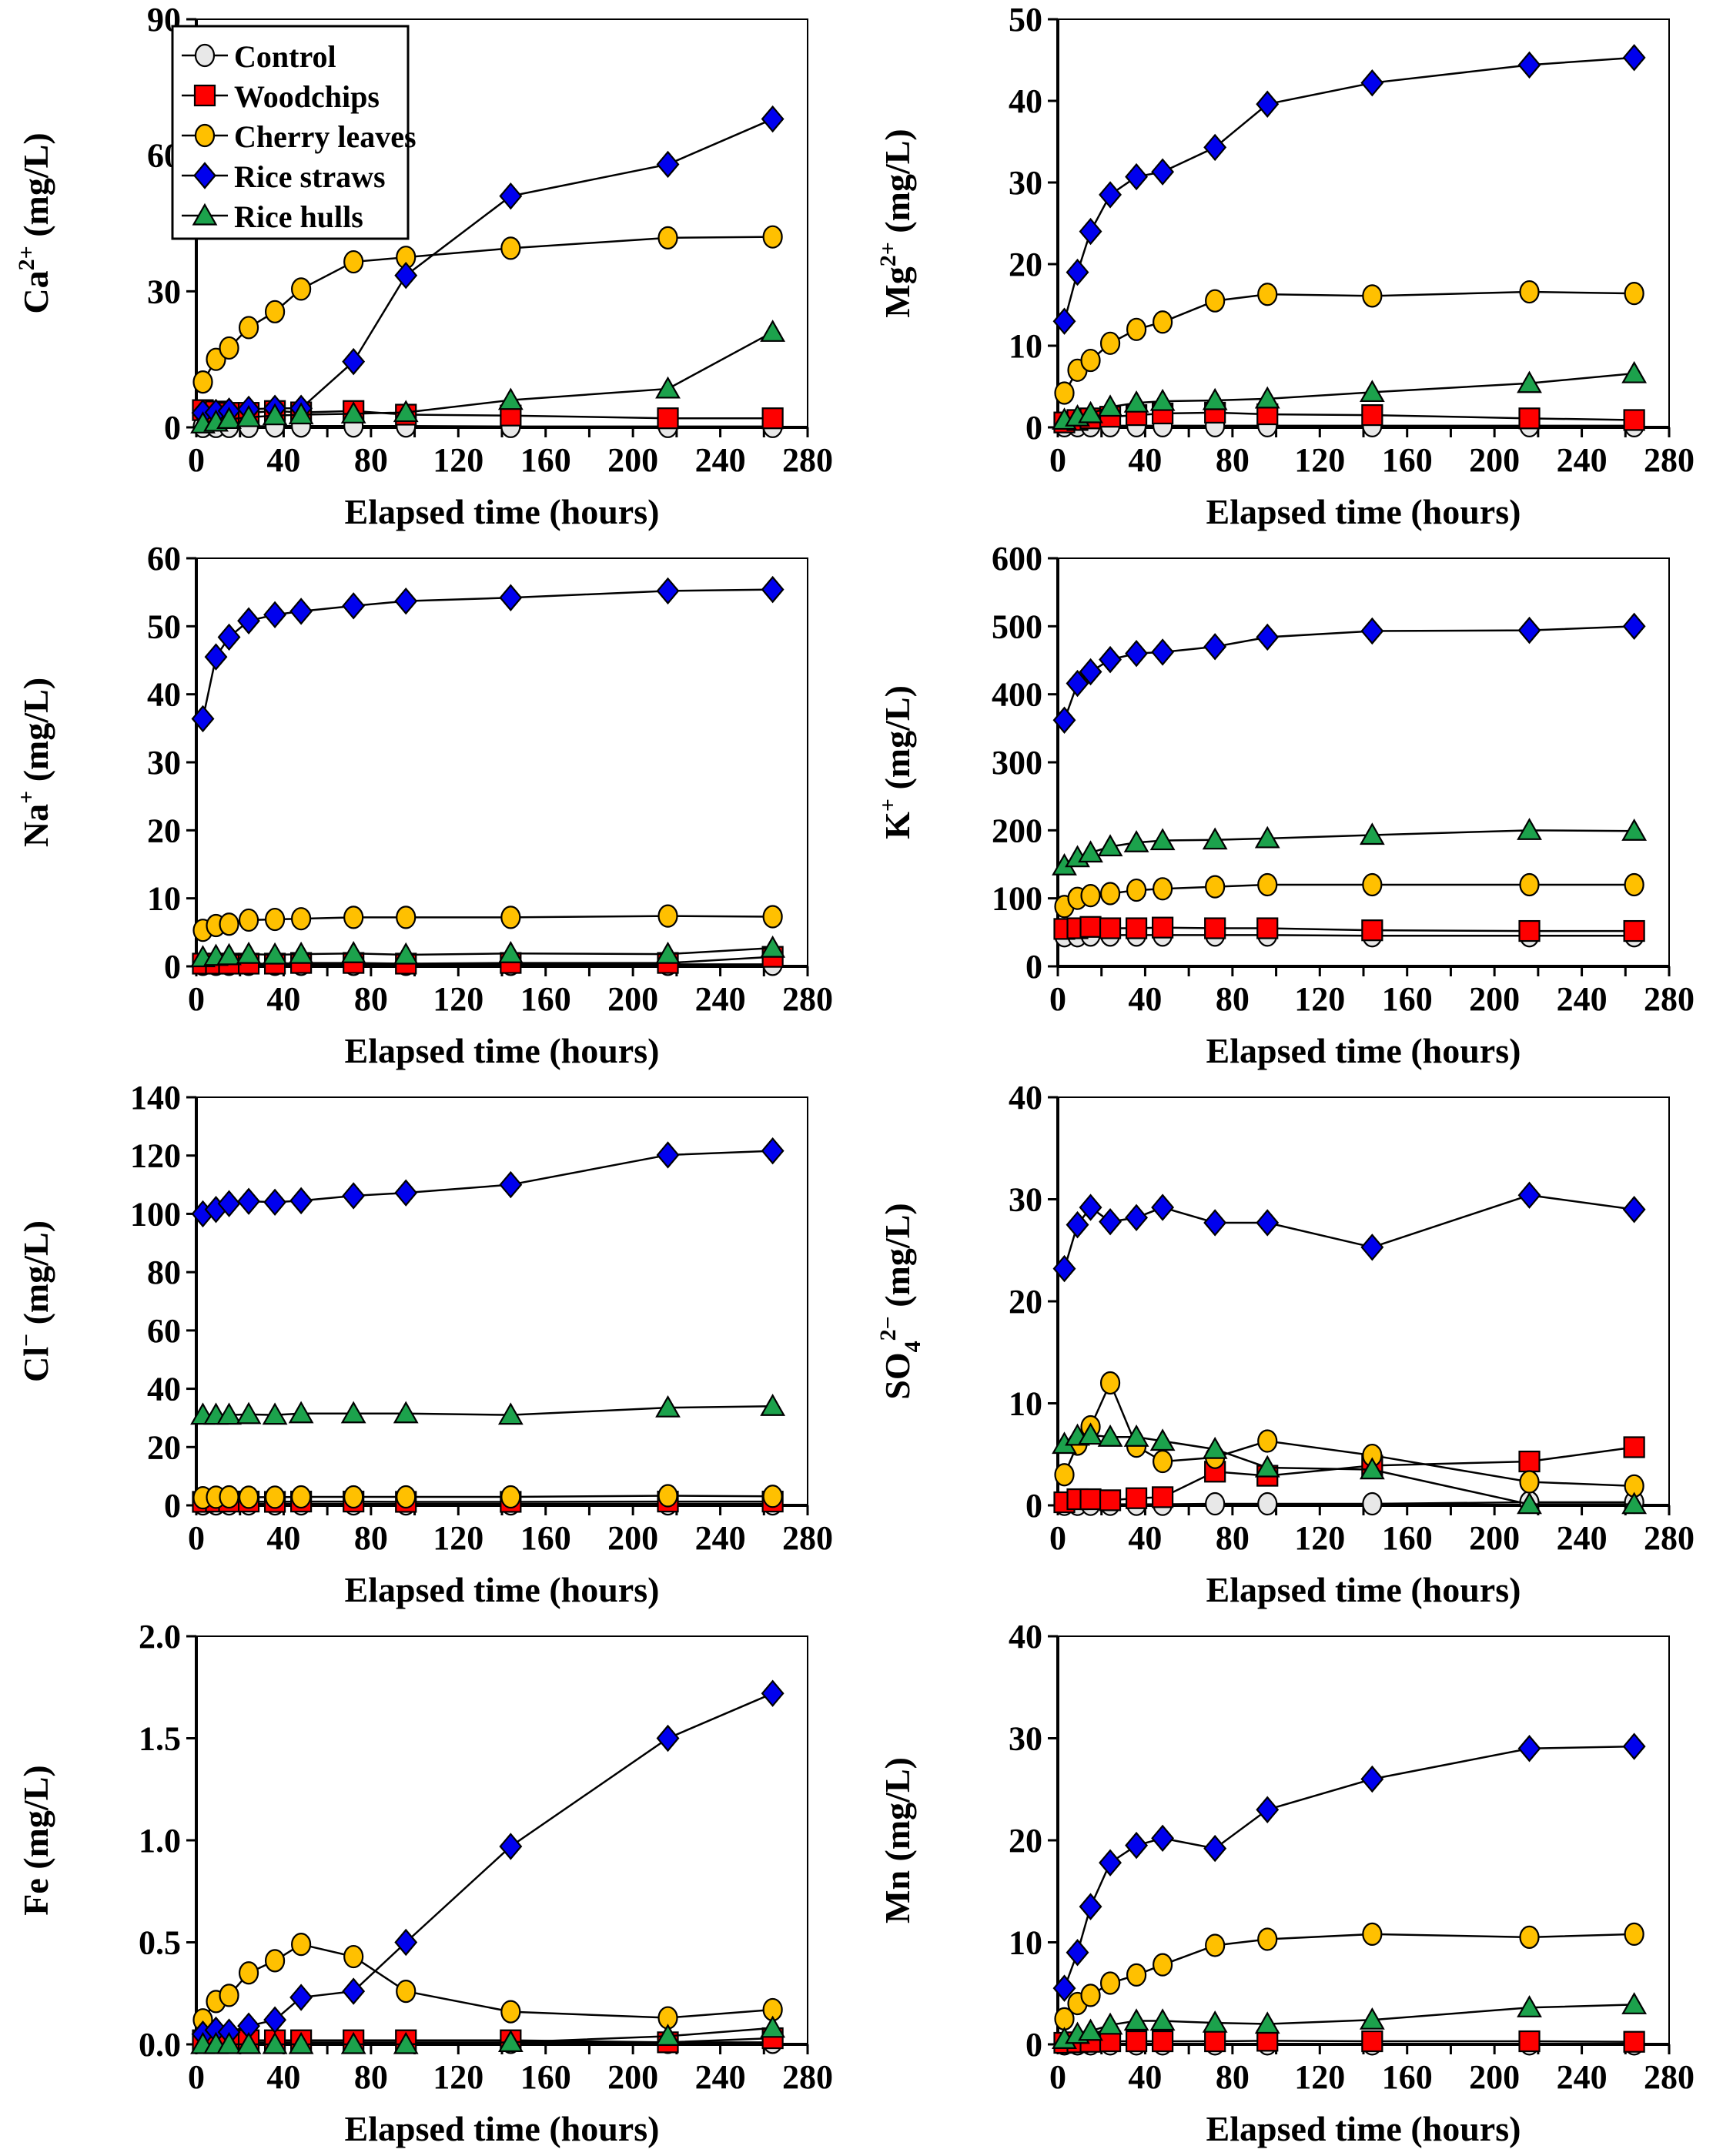  What do you see at coordinates (164, 626) in the screenshot?
I see `chart-text: 50` at bounding box center [164, 626].